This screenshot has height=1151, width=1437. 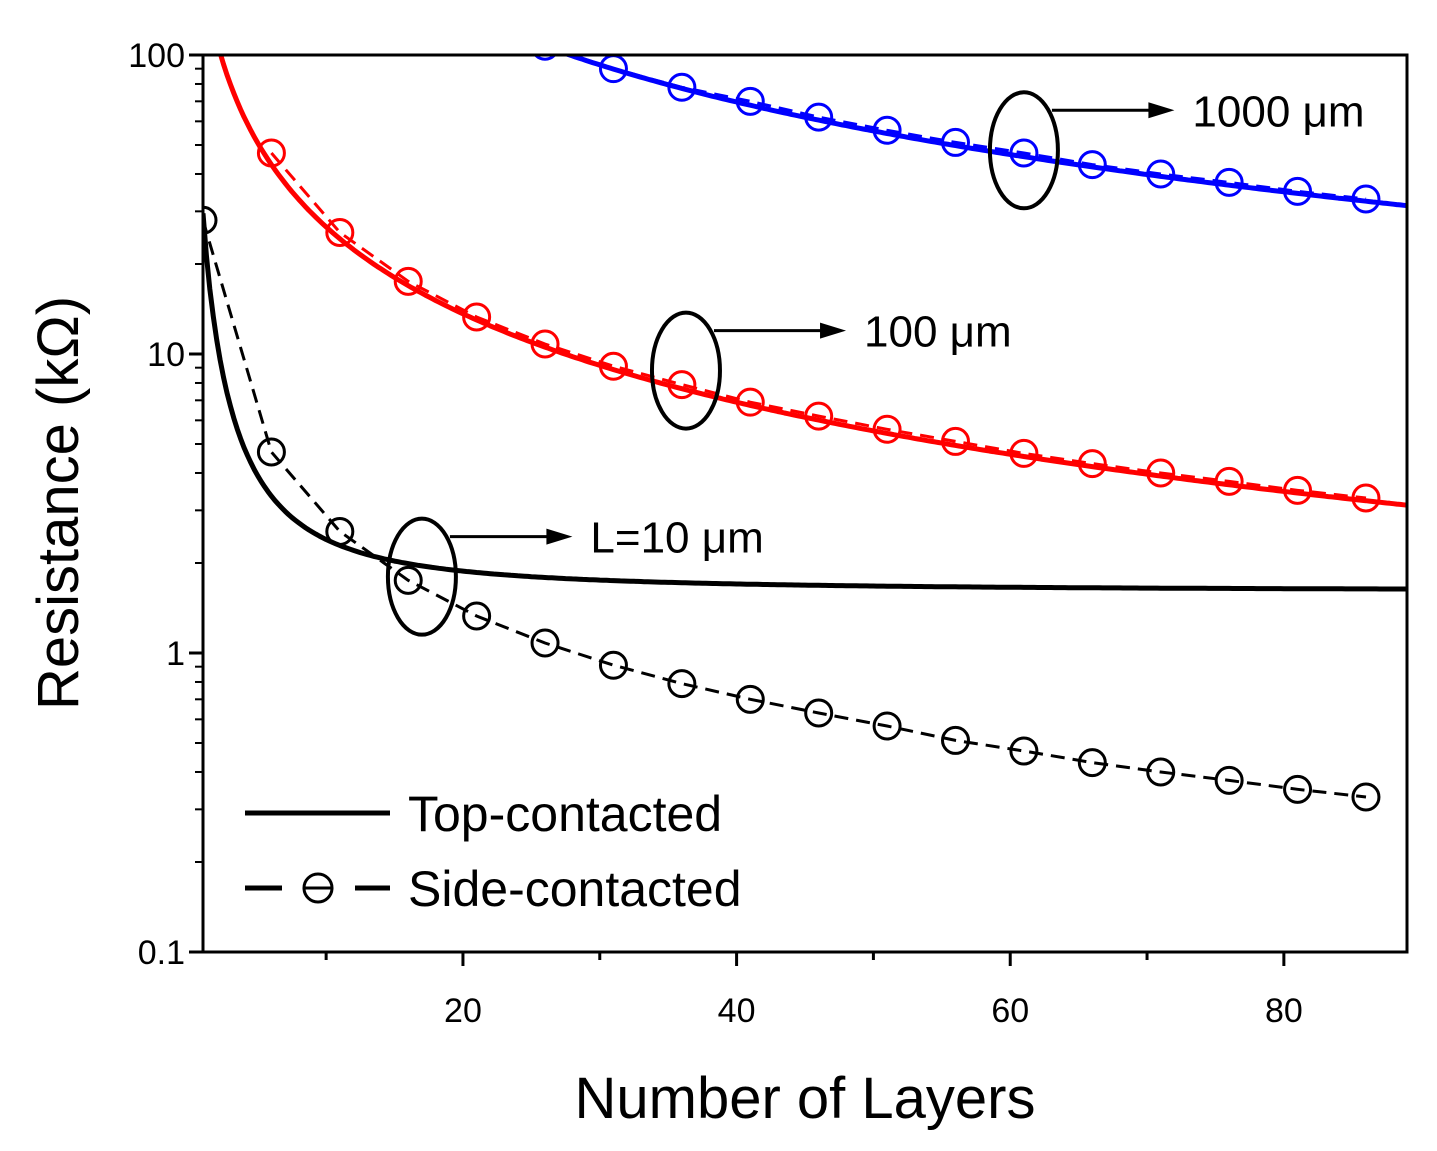 I want to click on x-tick-label: 60, so click(x=1010, y=1011).